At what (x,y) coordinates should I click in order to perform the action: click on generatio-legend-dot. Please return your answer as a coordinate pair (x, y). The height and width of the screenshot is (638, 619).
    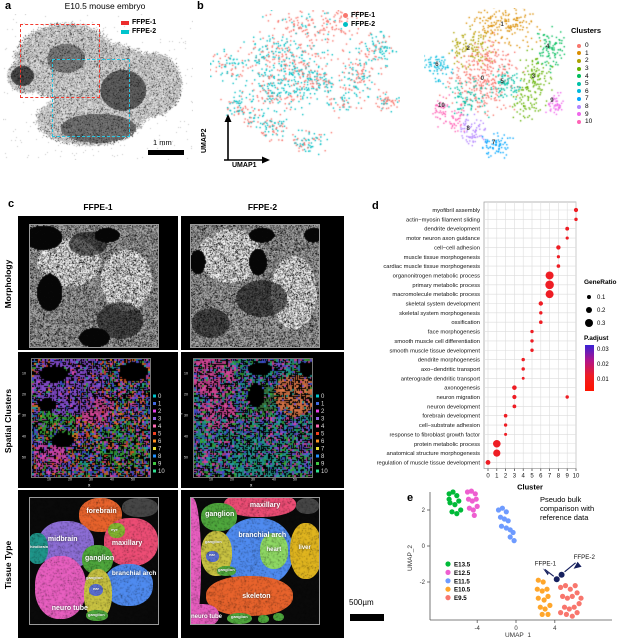
    Looking at the image, I should click on (589, 310).